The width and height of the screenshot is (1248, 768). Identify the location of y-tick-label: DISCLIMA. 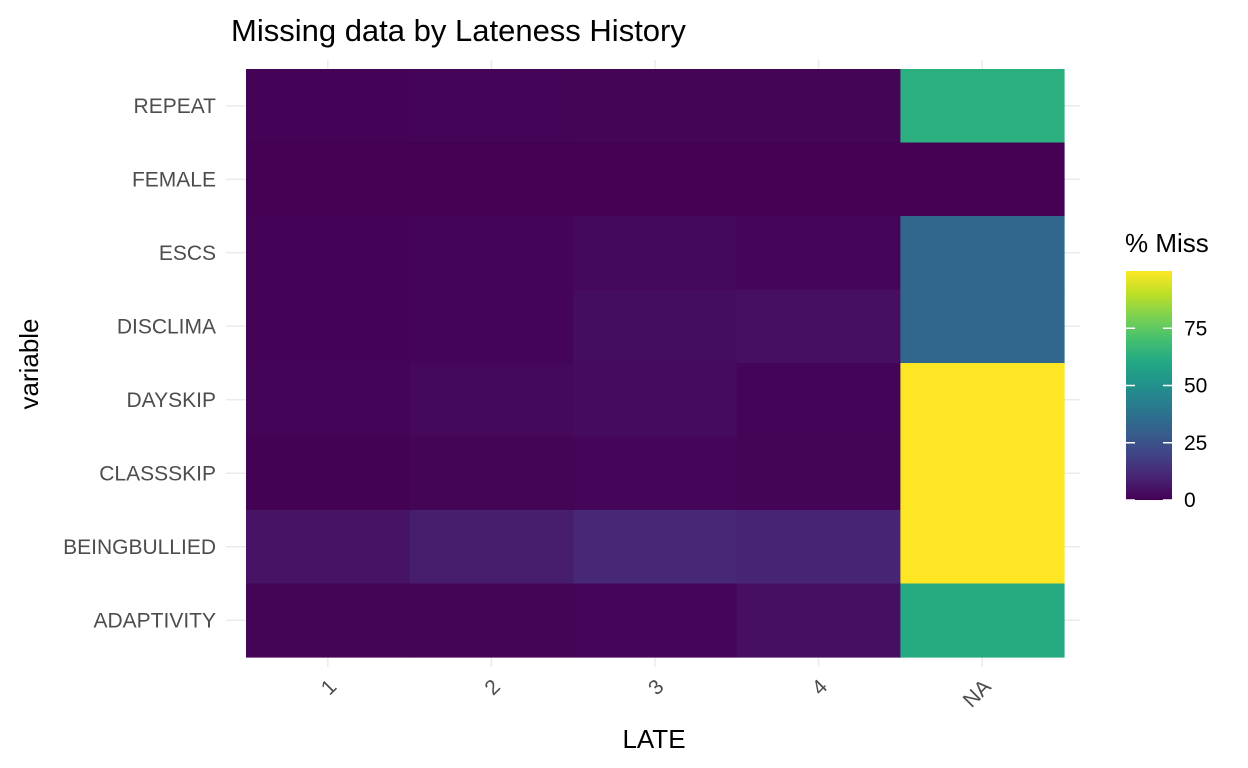
(166, 326).